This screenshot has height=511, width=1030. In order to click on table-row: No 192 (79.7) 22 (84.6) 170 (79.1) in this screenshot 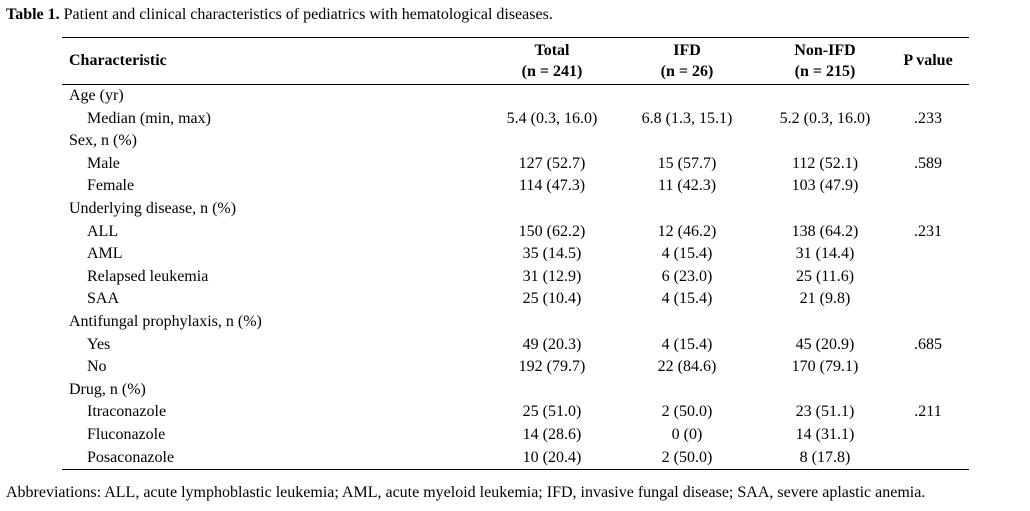, I will do `click(515, 367)`.